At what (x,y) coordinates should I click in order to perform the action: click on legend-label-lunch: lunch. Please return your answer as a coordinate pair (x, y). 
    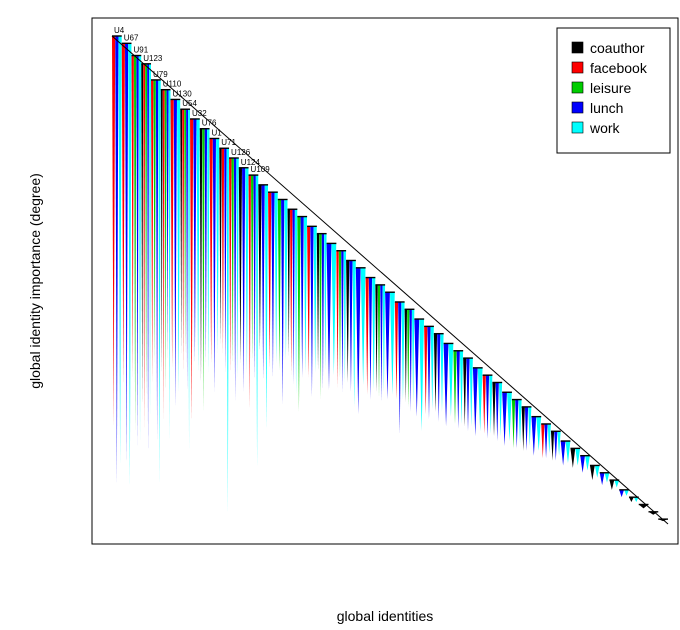
    Looking at the image, I should click on (606, 108).